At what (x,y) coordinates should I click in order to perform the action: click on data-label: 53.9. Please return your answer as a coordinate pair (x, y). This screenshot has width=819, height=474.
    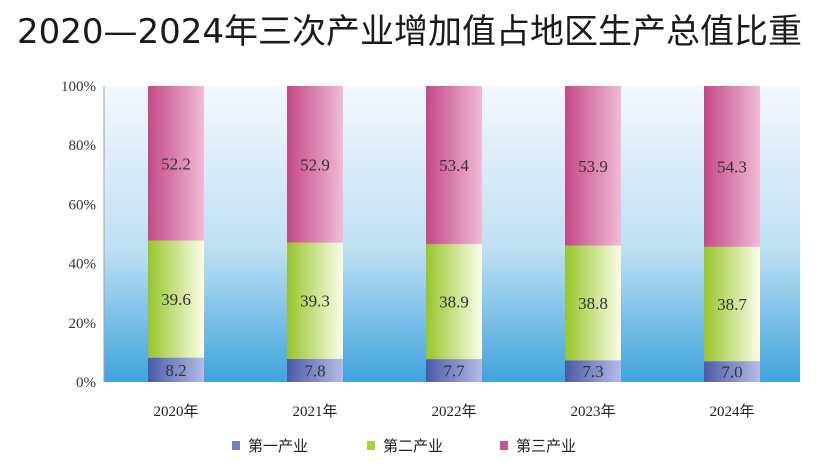
    Looking at the image, I should click on (593, 166).